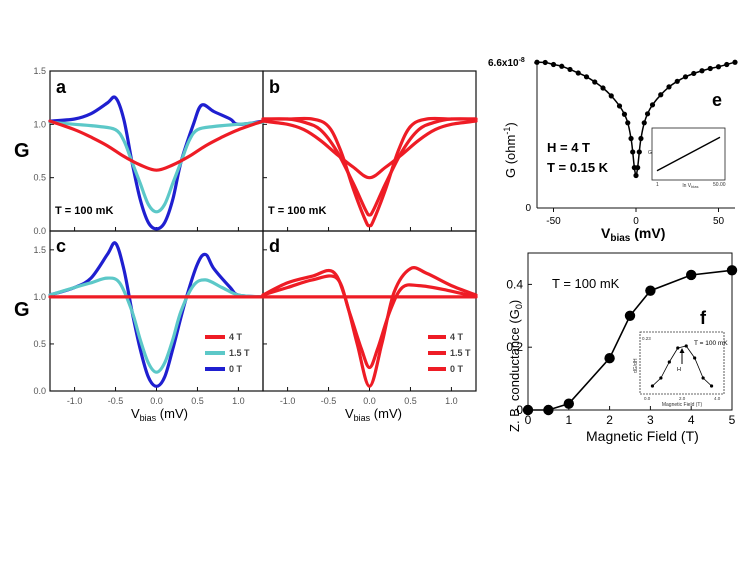 This screenshot has width=747, height=561. I want to click on panel-c-plot: -1.0 -0.5 0.0 0.5 1.0 0.0 0.5 1.0 1.5, so click(149, 323).